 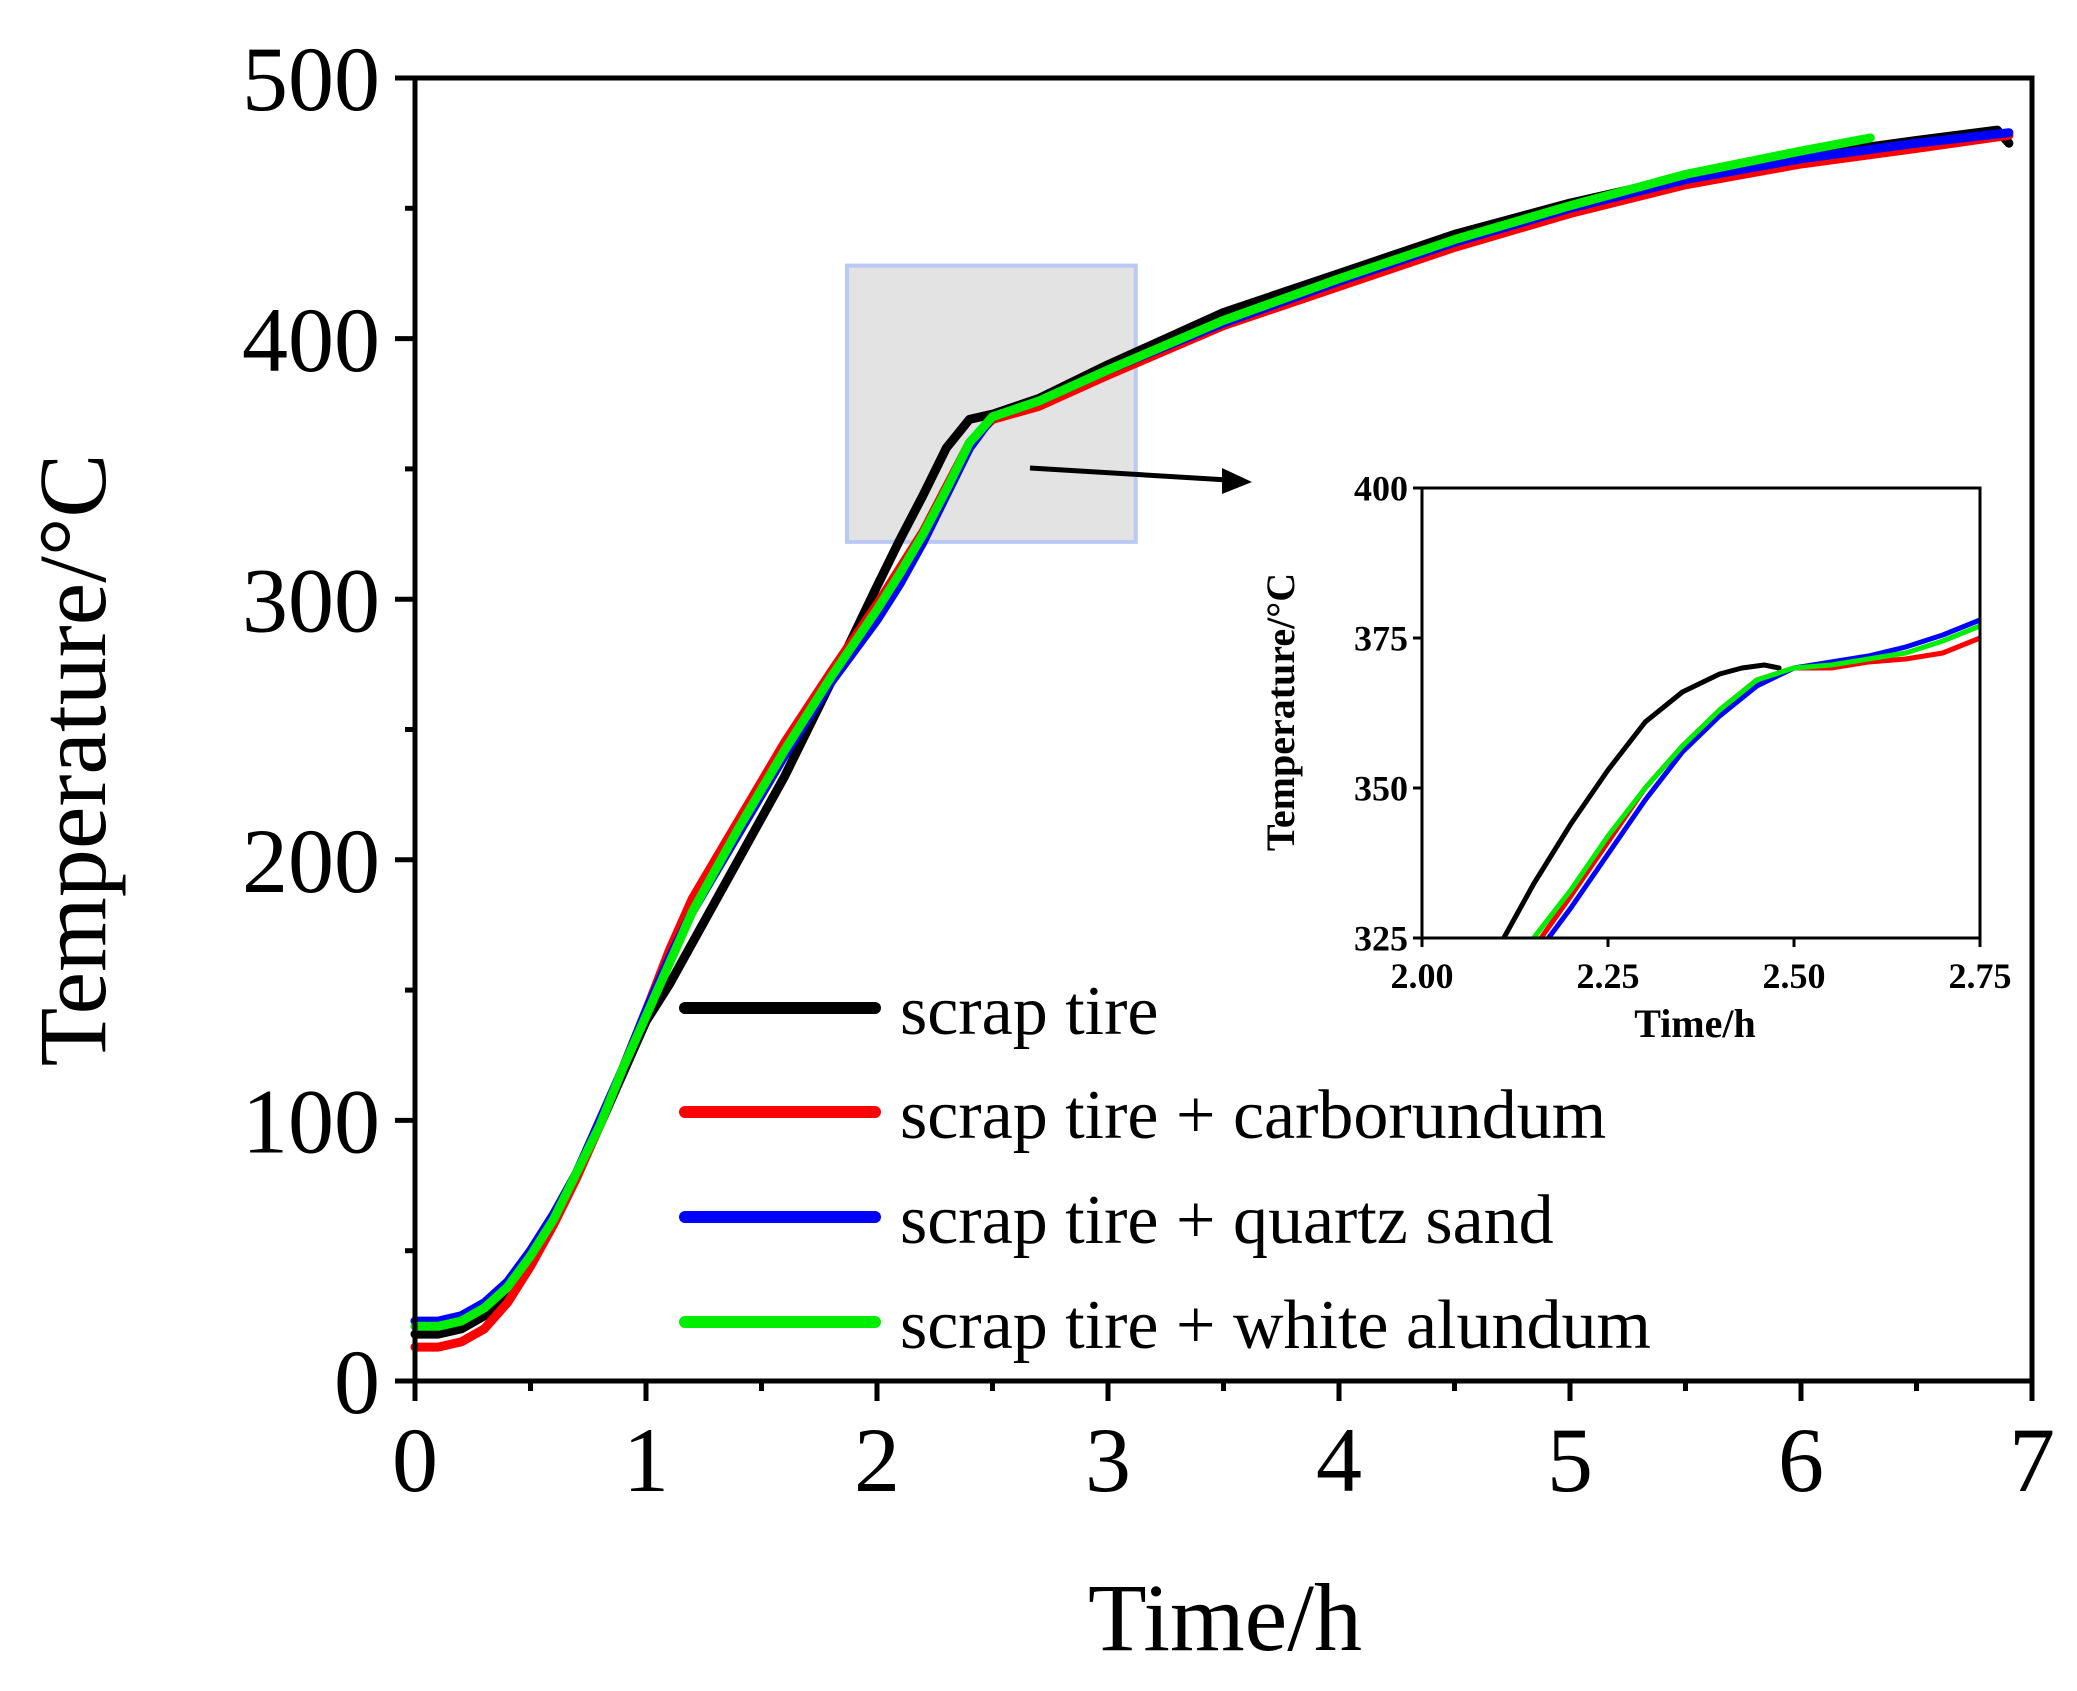 What do you see at coordinates (877, 1460) in the screenshot?
I see `main-x-tick-label: 2` at bounding box center [877, 1460].